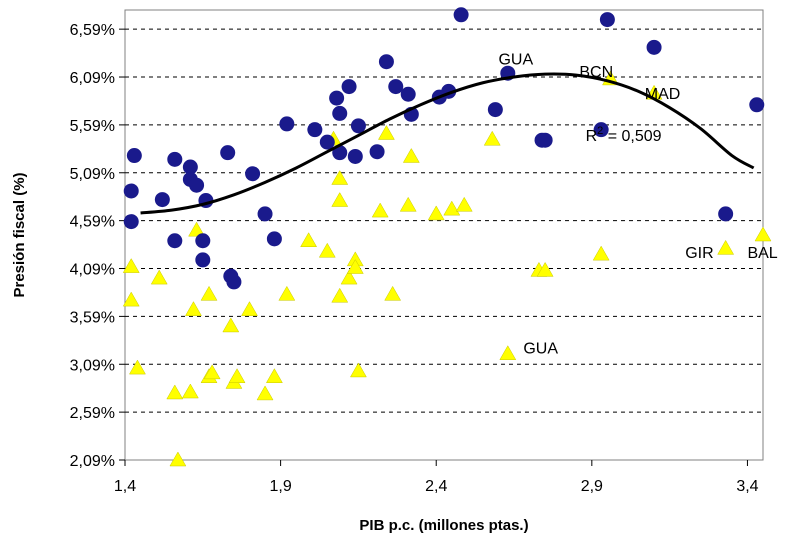  I want to click on x-tick-label: 2,4, so click(436, 486).